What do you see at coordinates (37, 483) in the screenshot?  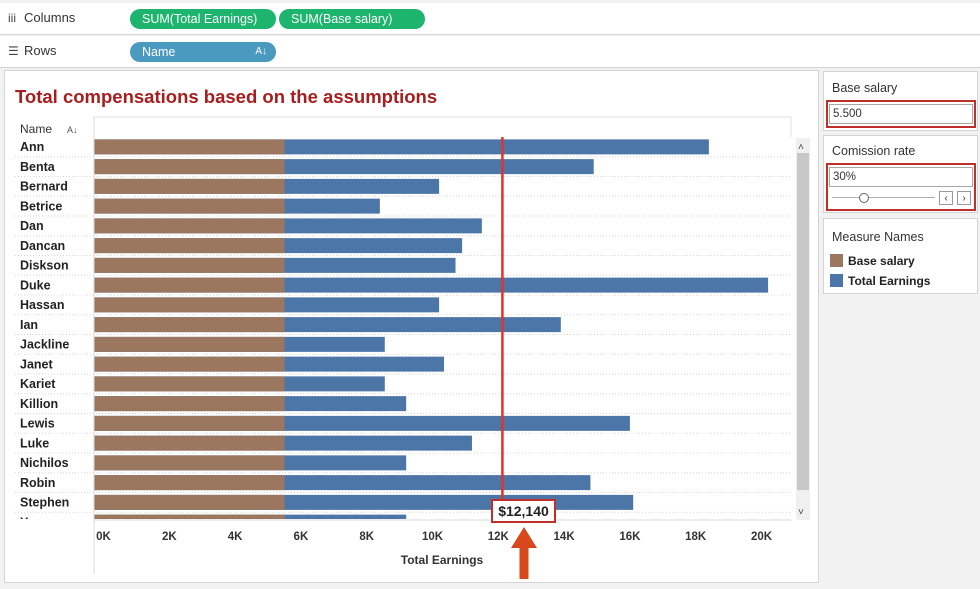 I see `row-label: Robin` at bounding box center [37, 483].